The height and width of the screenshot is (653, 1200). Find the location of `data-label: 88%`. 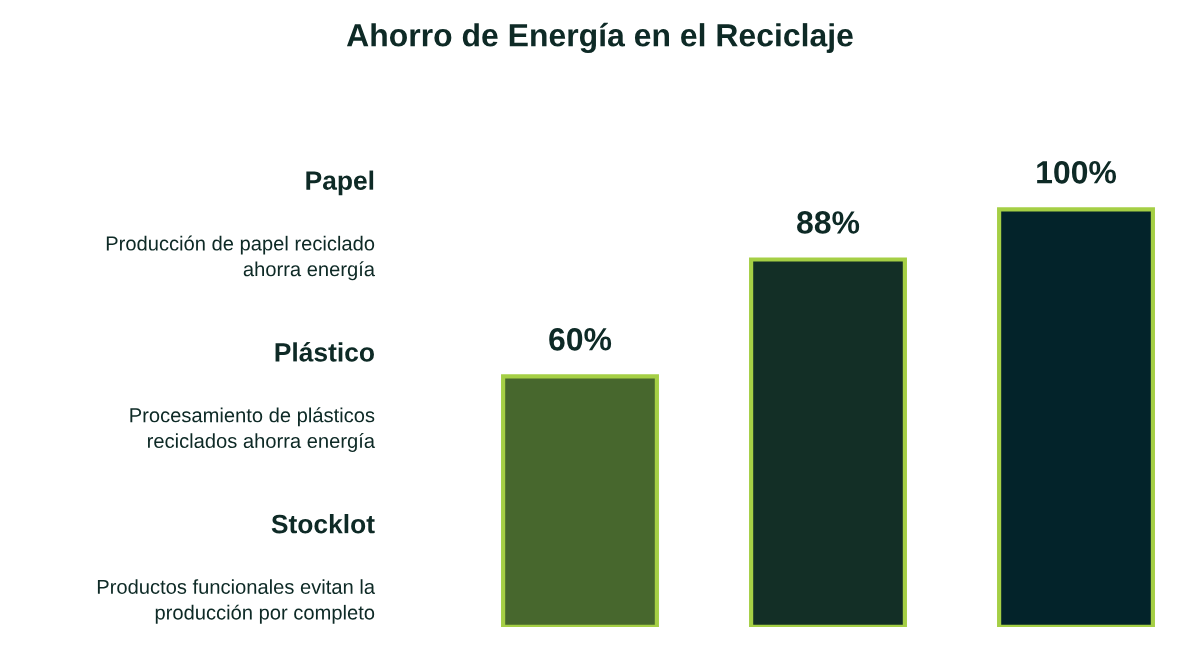

data-label: 88% is located at coordinates (828, 222).